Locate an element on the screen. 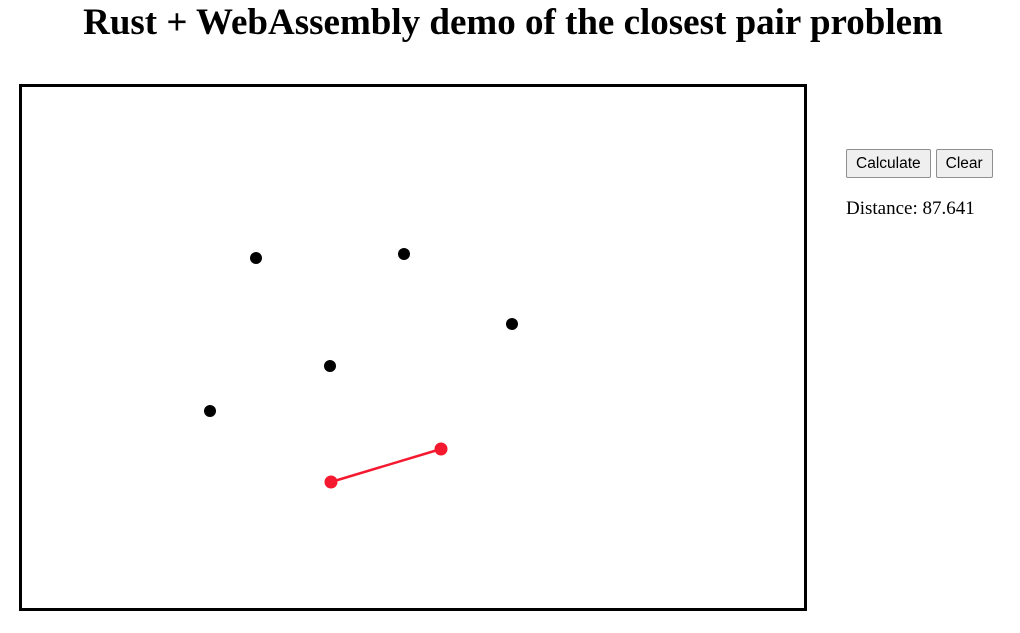  closest-pair-line is located at coordinates (386, 465).